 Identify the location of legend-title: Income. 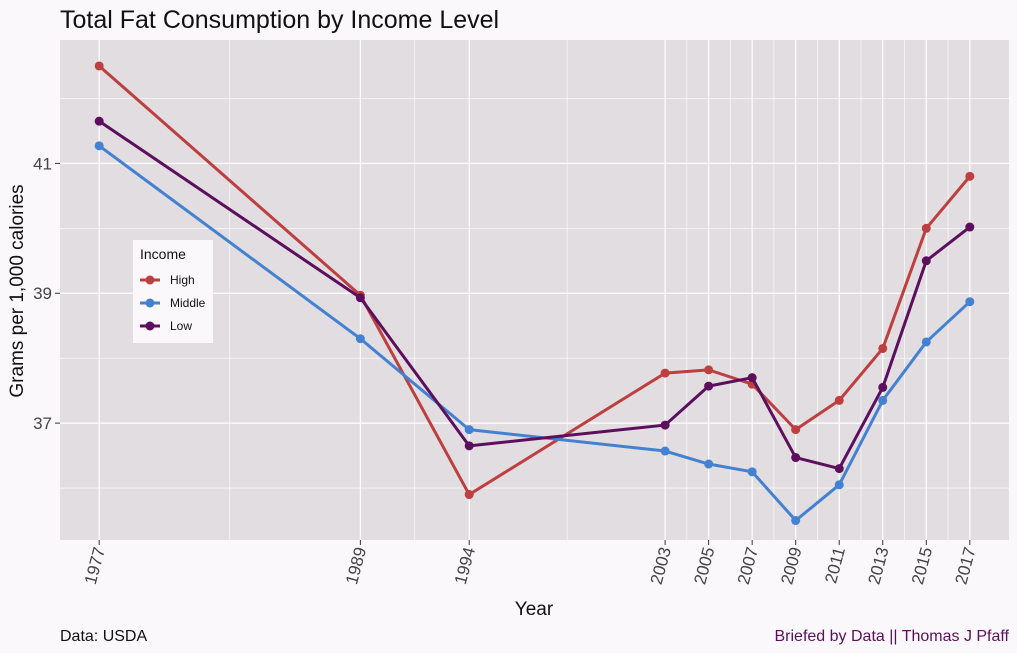
(163, 254).